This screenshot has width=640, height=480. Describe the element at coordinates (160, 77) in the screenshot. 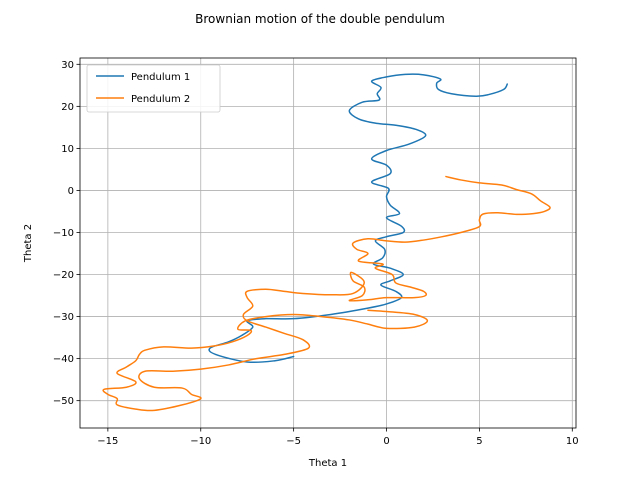

I see `legend-label-pendulum-1: Pendulum 1` at that location.